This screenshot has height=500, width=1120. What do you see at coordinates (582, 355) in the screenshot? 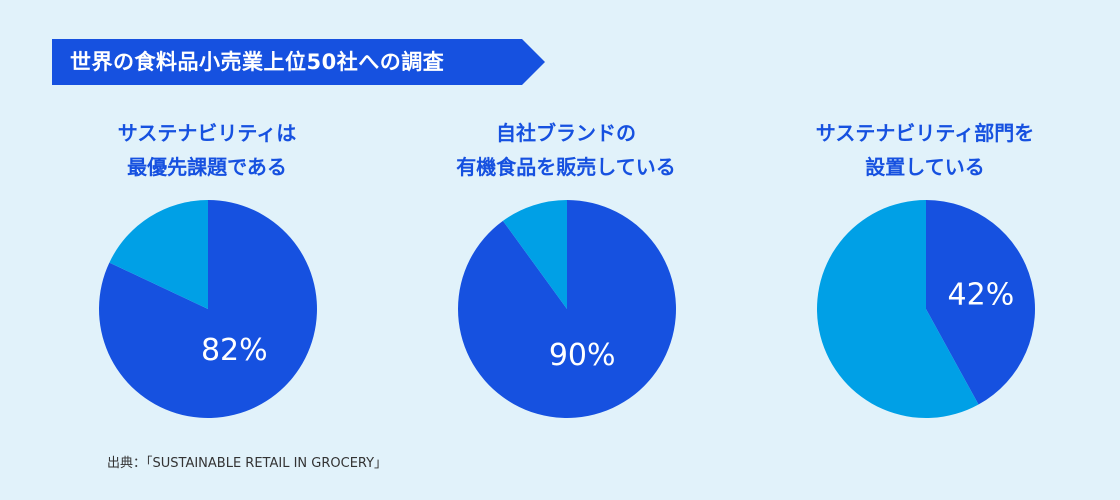
I see `pie-data-label: 90%` at bounding box center [582, 355].